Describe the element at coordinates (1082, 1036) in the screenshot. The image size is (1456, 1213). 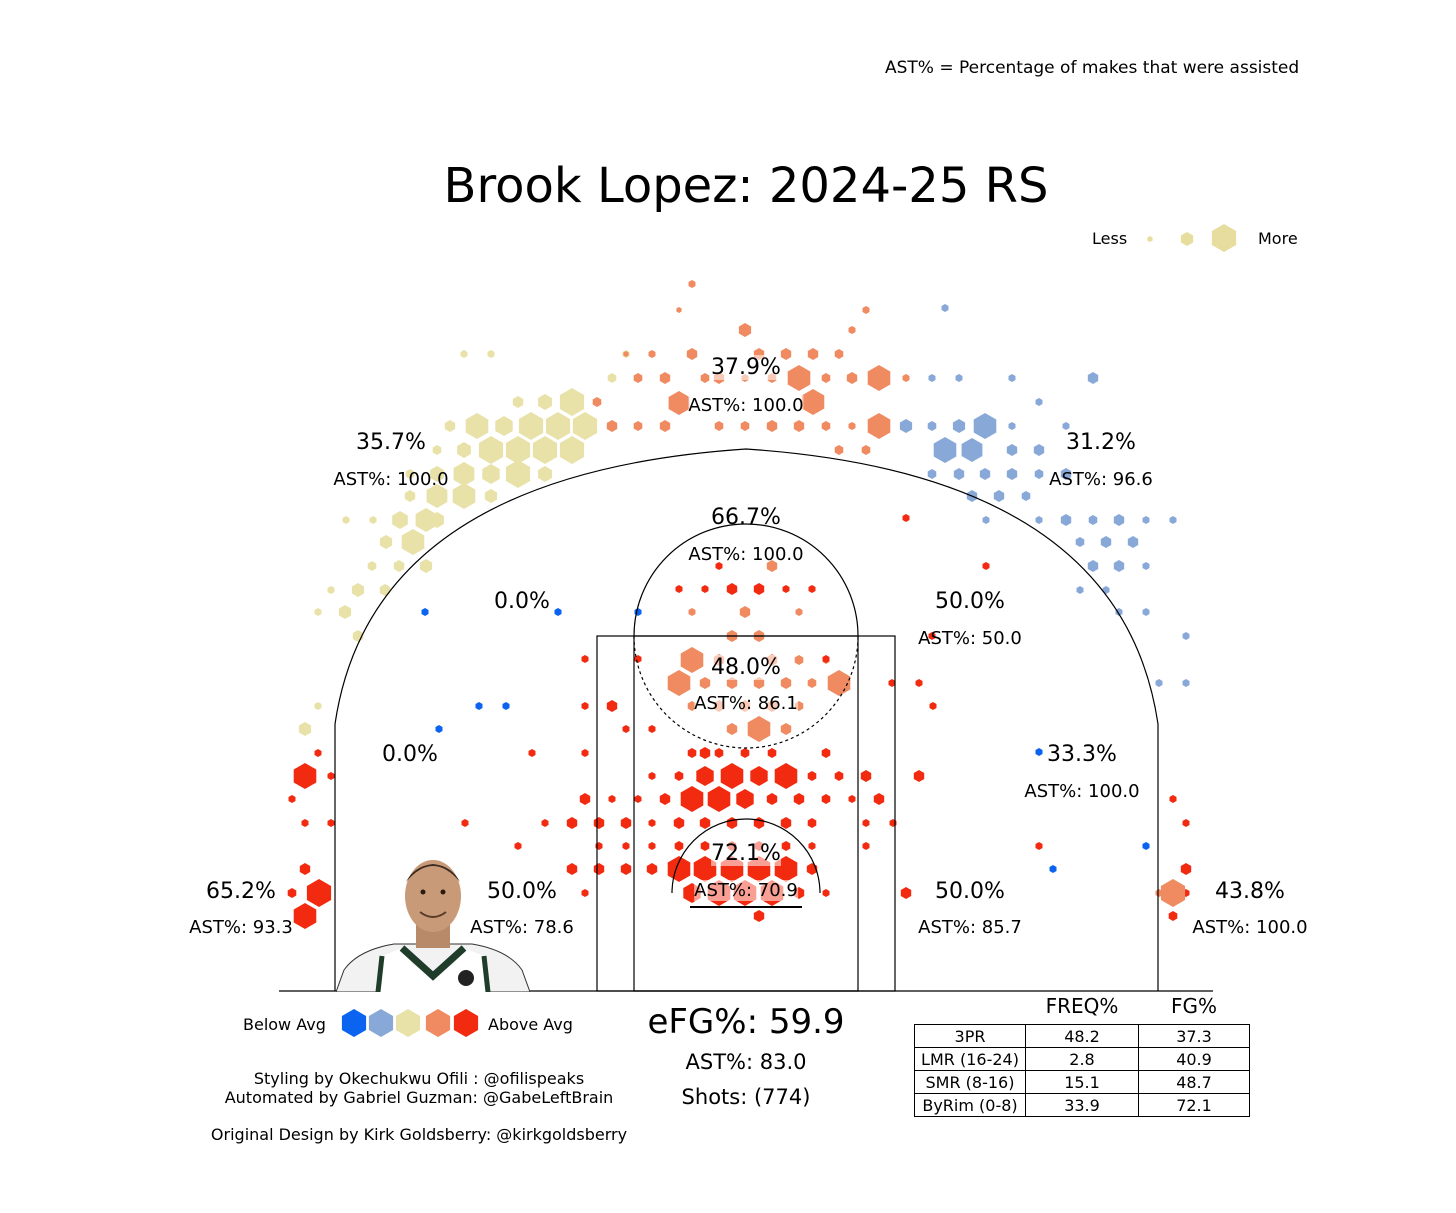
I see `row-freq: 48.2` at that location.